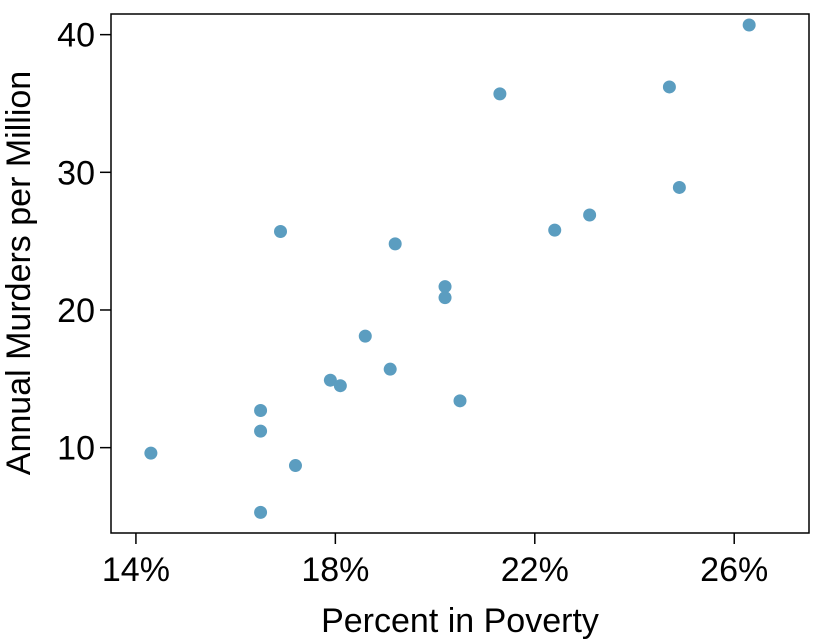  Describe the element at coordinates (435, 561) in the screenshot. I see `x-axis: 14% 18% 22% 26%` at that location.